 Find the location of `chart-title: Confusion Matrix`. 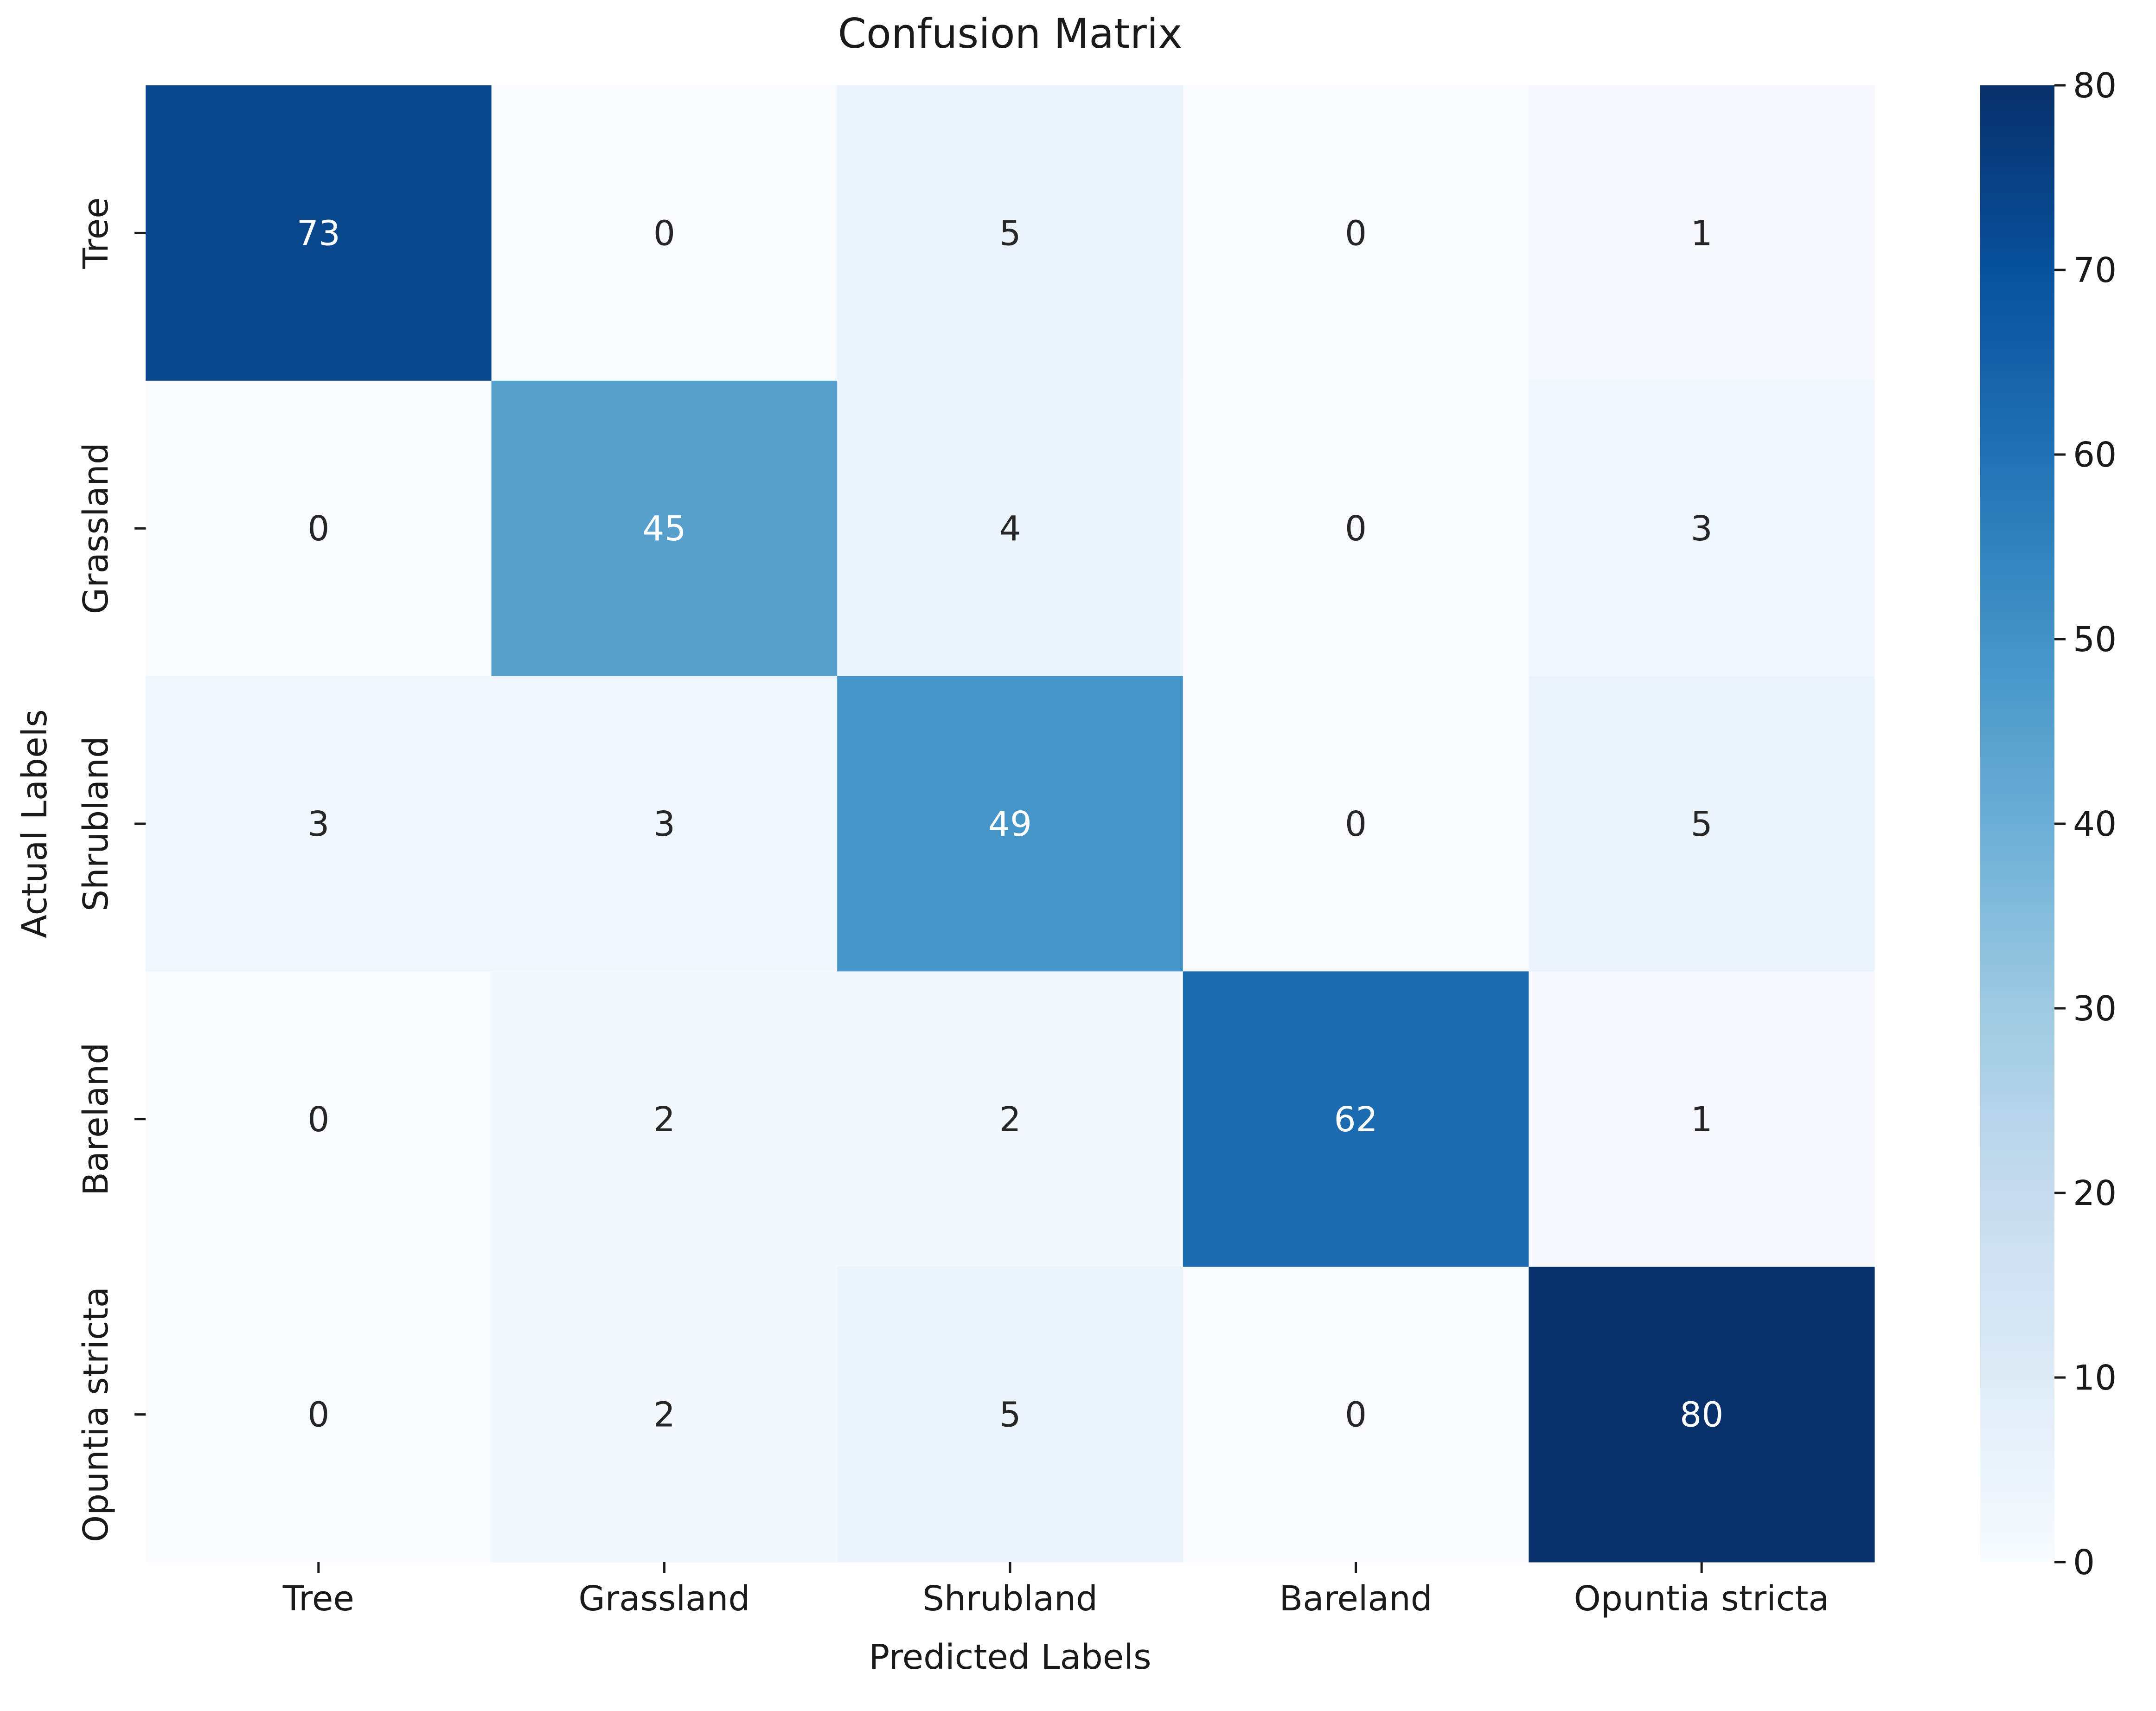

chart-title: Confusion Matrix is located at coordinates (1010, 34).